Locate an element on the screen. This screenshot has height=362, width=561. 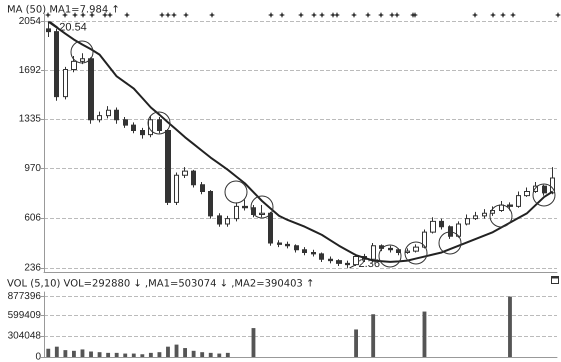
chart-title: VOL (5,10) VOL=292880 ↓ ,MA1=503074 ↓ ,MA2=390403 ↑ is located at coordinates (160, 284).